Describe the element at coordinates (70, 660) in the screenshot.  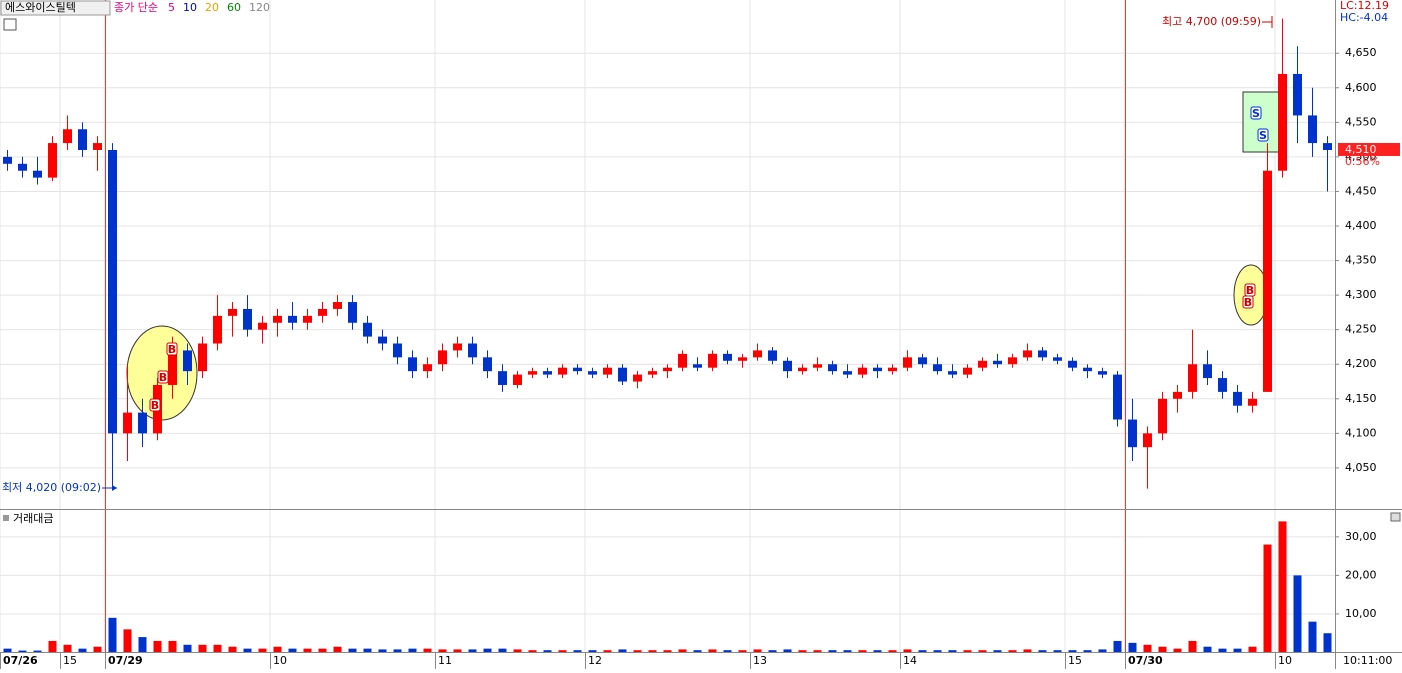
I see `x-tick-label: 15` at that location.